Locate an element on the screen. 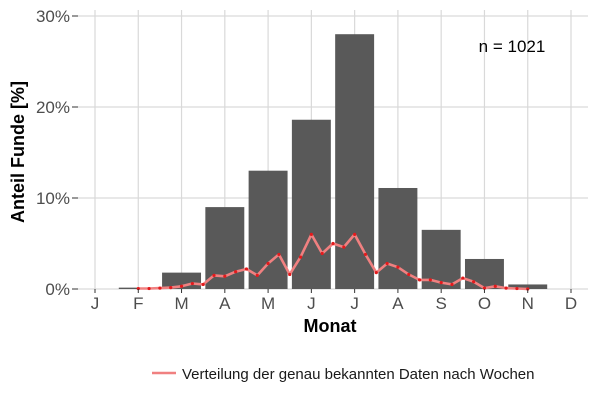 The image size is (600, 400). x-tick-label: O is located at coordinates (484, 303).